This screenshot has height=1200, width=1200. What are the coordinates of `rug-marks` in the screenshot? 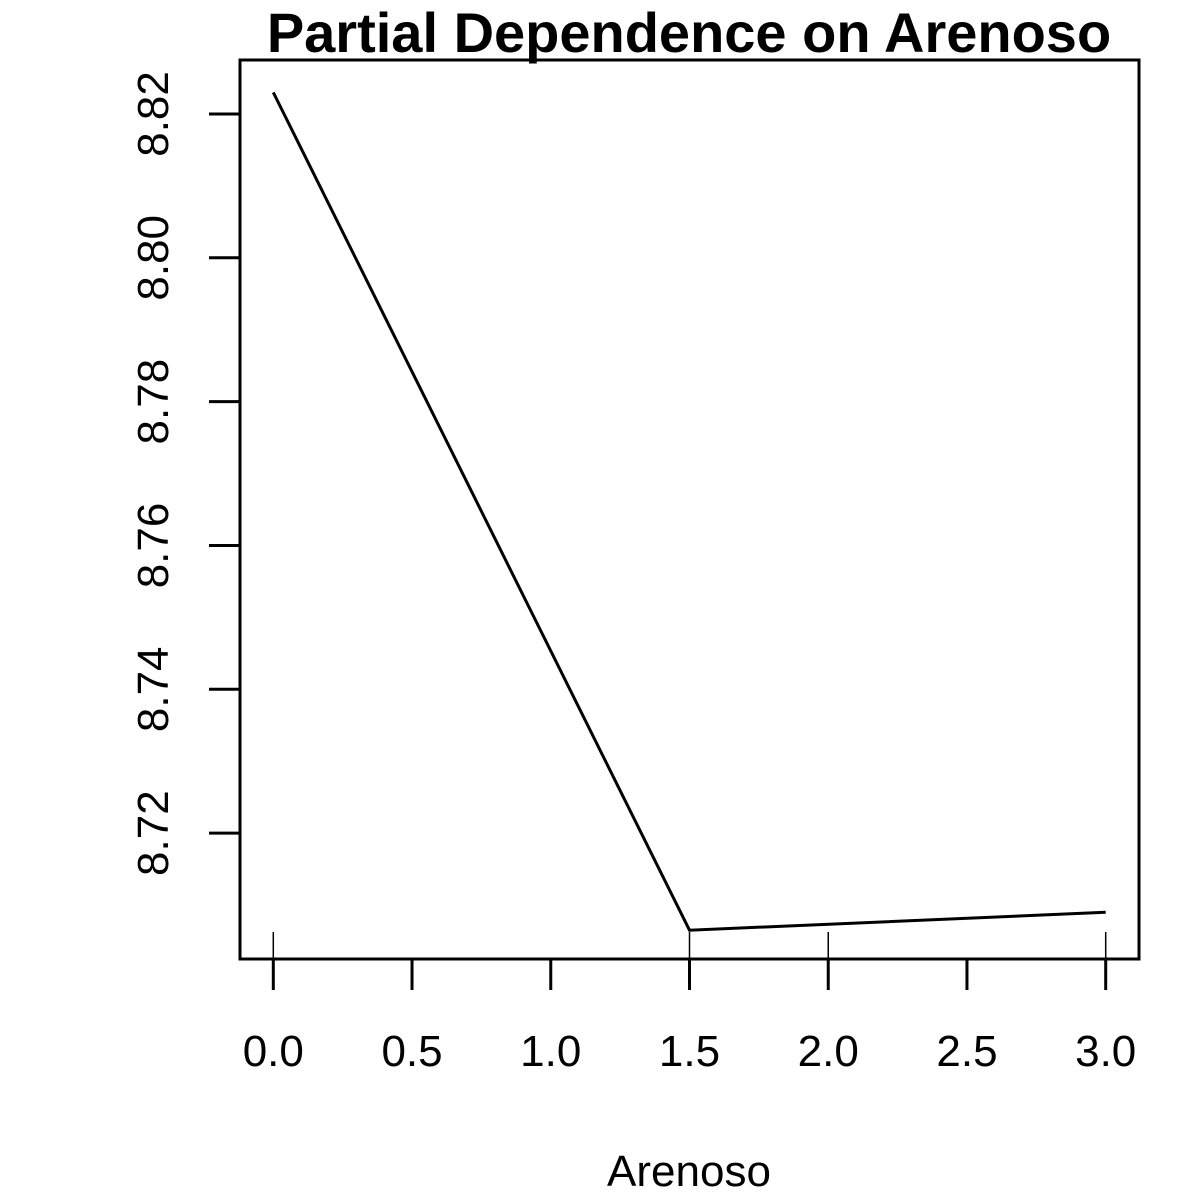 It's located at (689, 945).